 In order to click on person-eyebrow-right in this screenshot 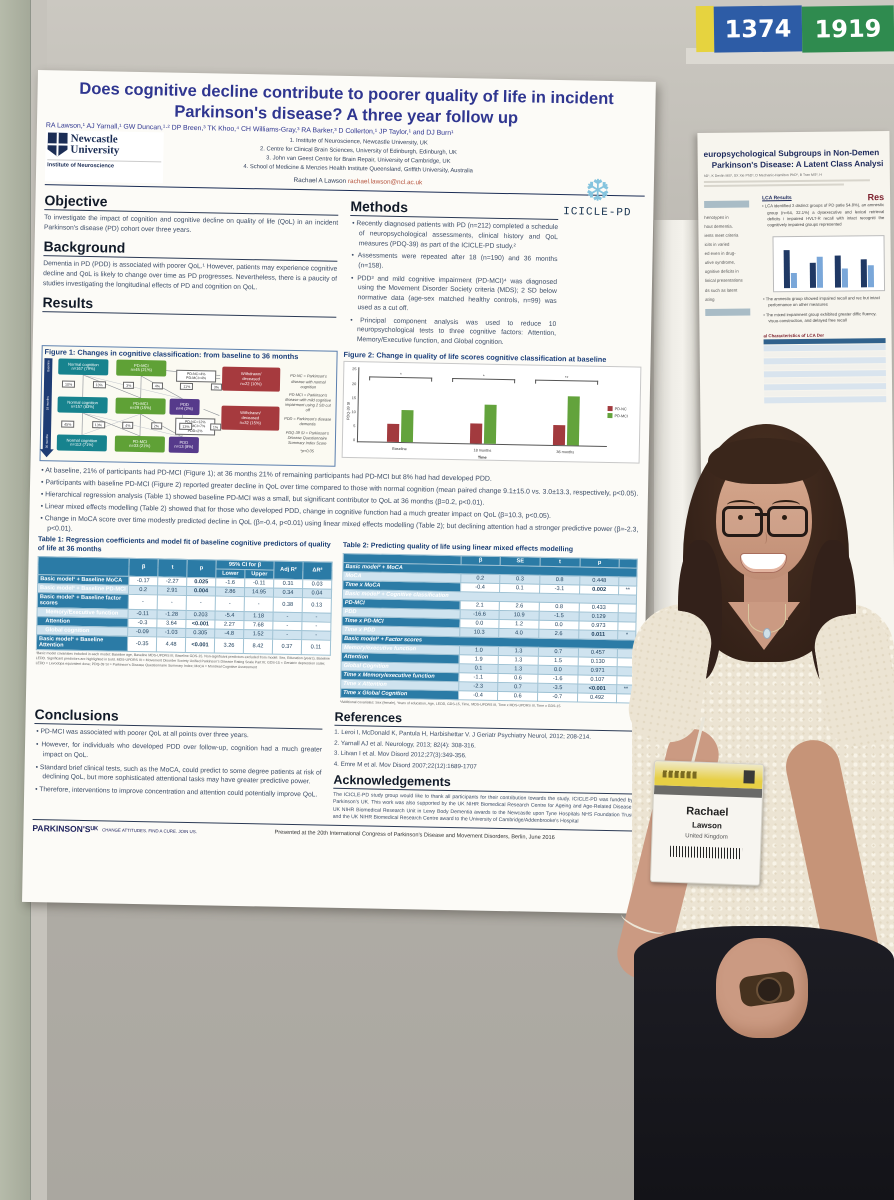, I will do `click(786, 505)`.